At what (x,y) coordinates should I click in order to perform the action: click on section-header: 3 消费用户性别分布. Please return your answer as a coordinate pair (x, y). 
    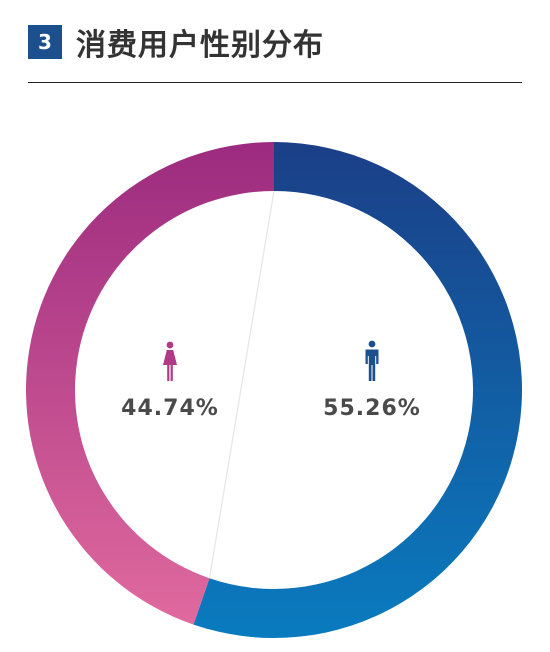
    Looking at the image, I should click on (176, 42).